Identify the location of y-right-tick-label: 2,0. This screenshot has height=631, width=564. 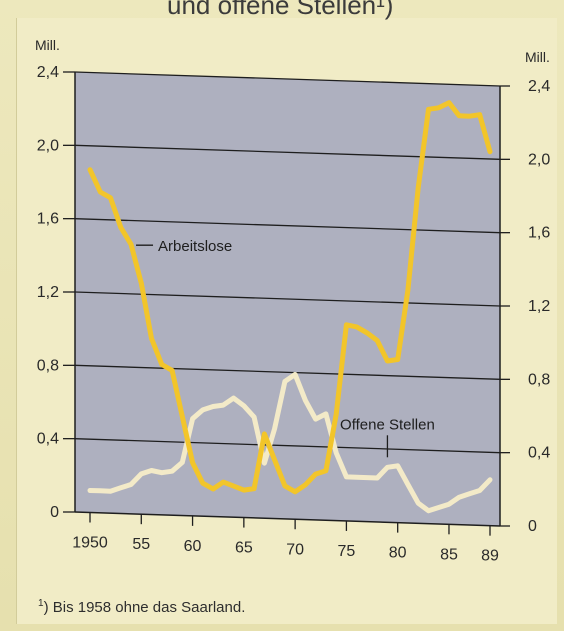
(539, 159).